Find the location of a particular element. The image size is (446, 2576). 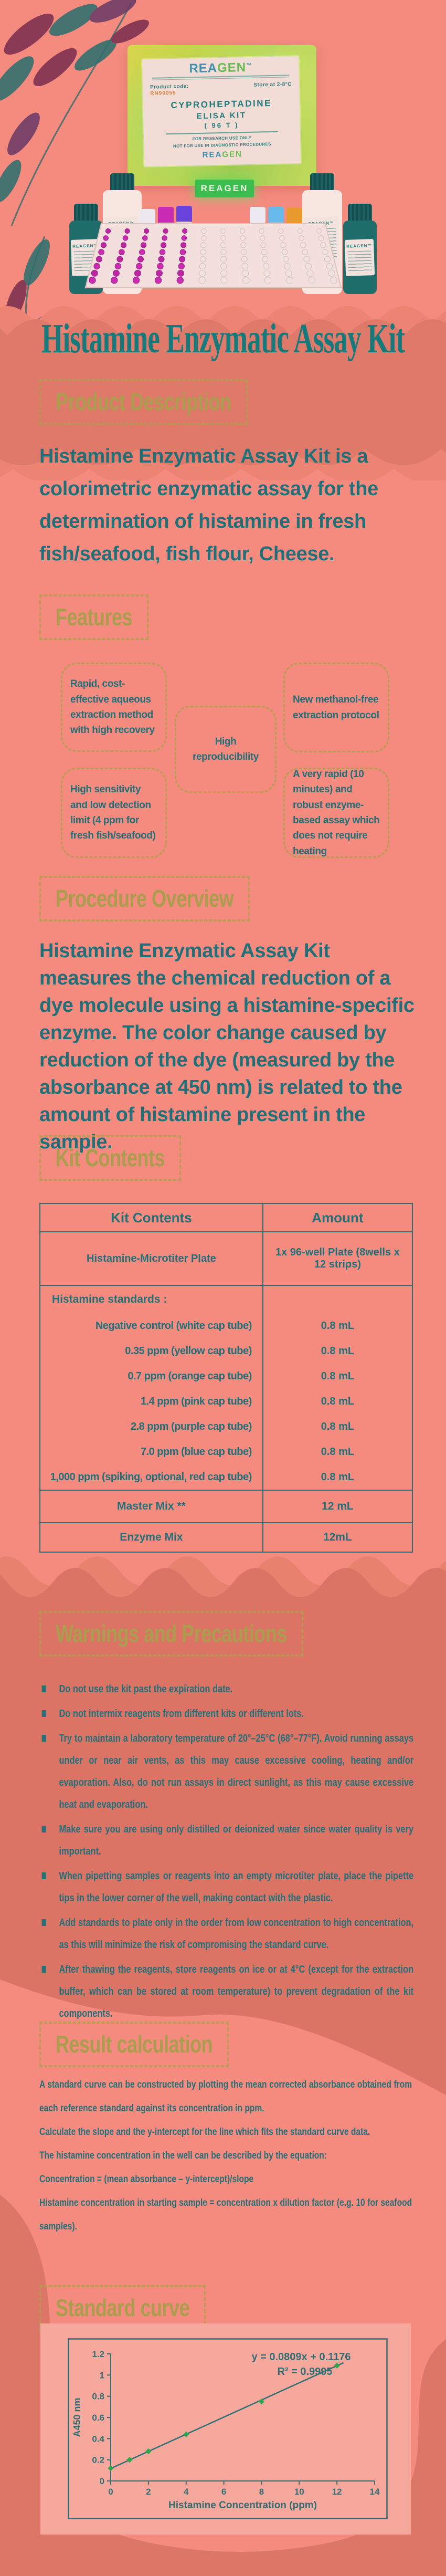

section-heading-kit-contents: Kit Contents is located at coordinates (110, 1158).